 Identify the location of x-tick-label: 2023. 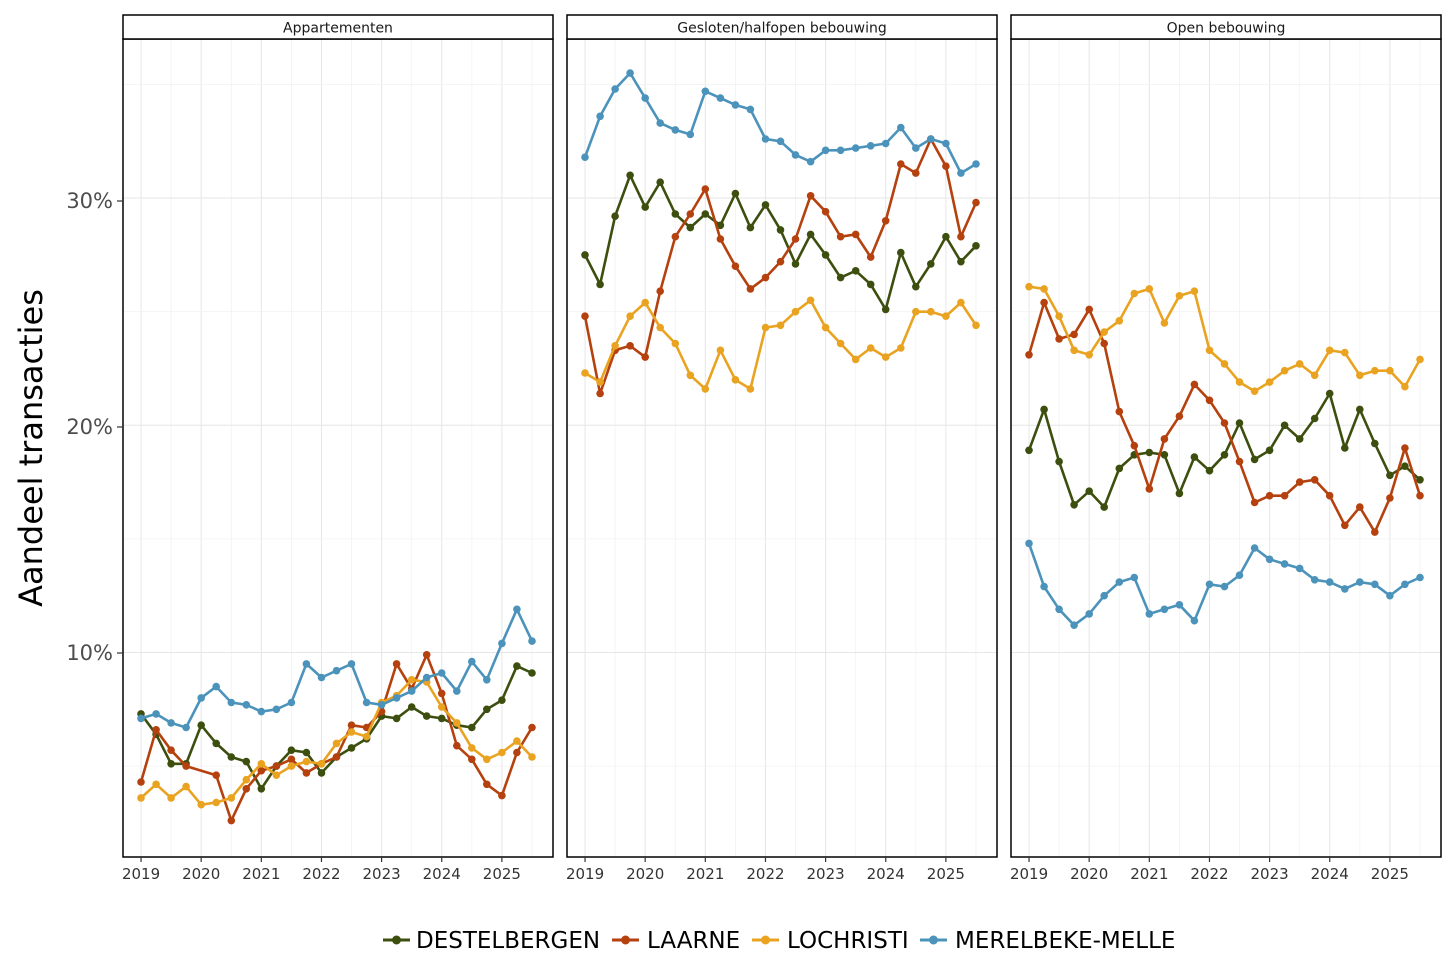
(1270, 874).